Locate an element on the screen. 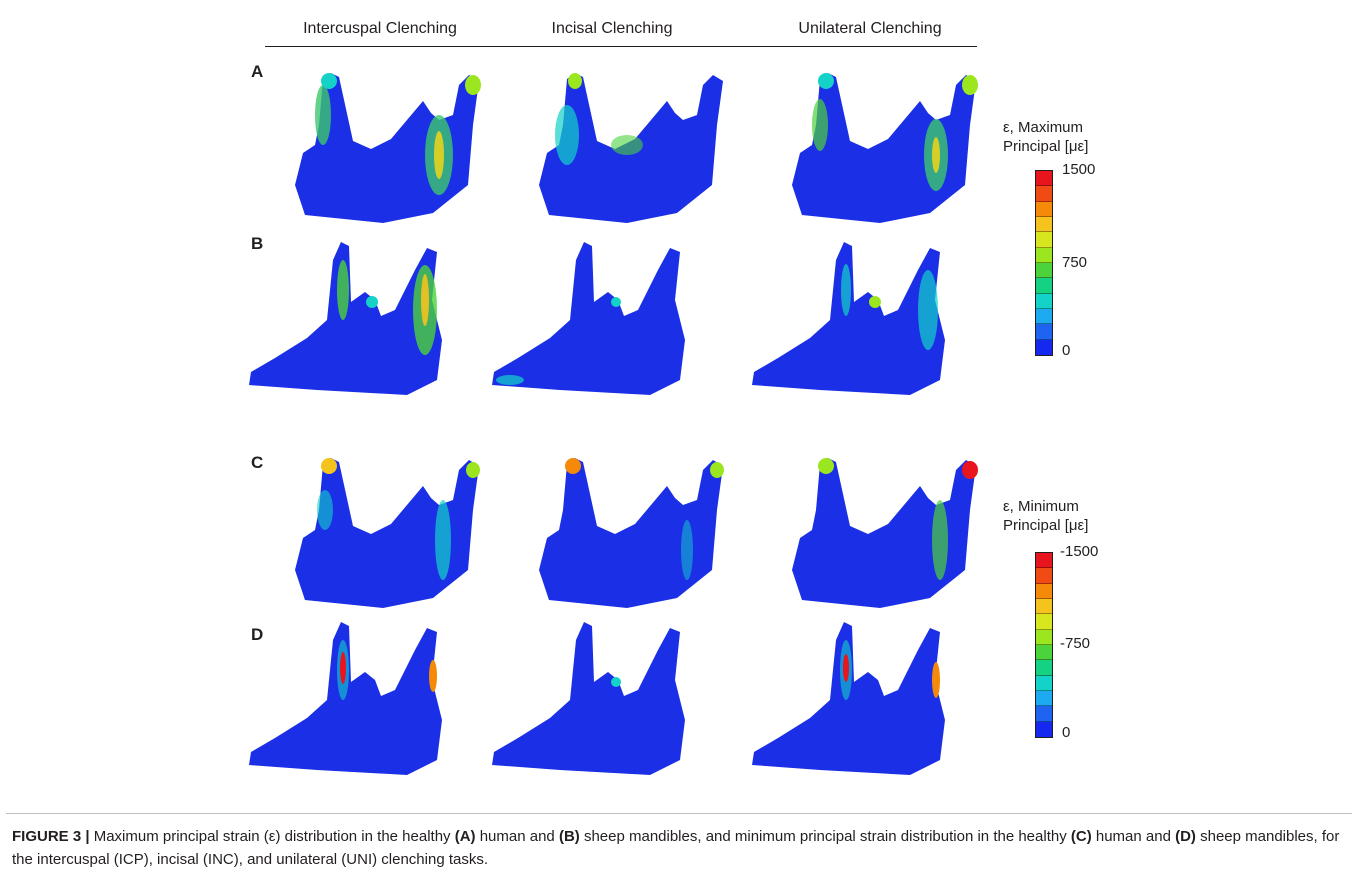  colorbar-max-tick-bottom: 0 is located at coordinates (1066, 350).